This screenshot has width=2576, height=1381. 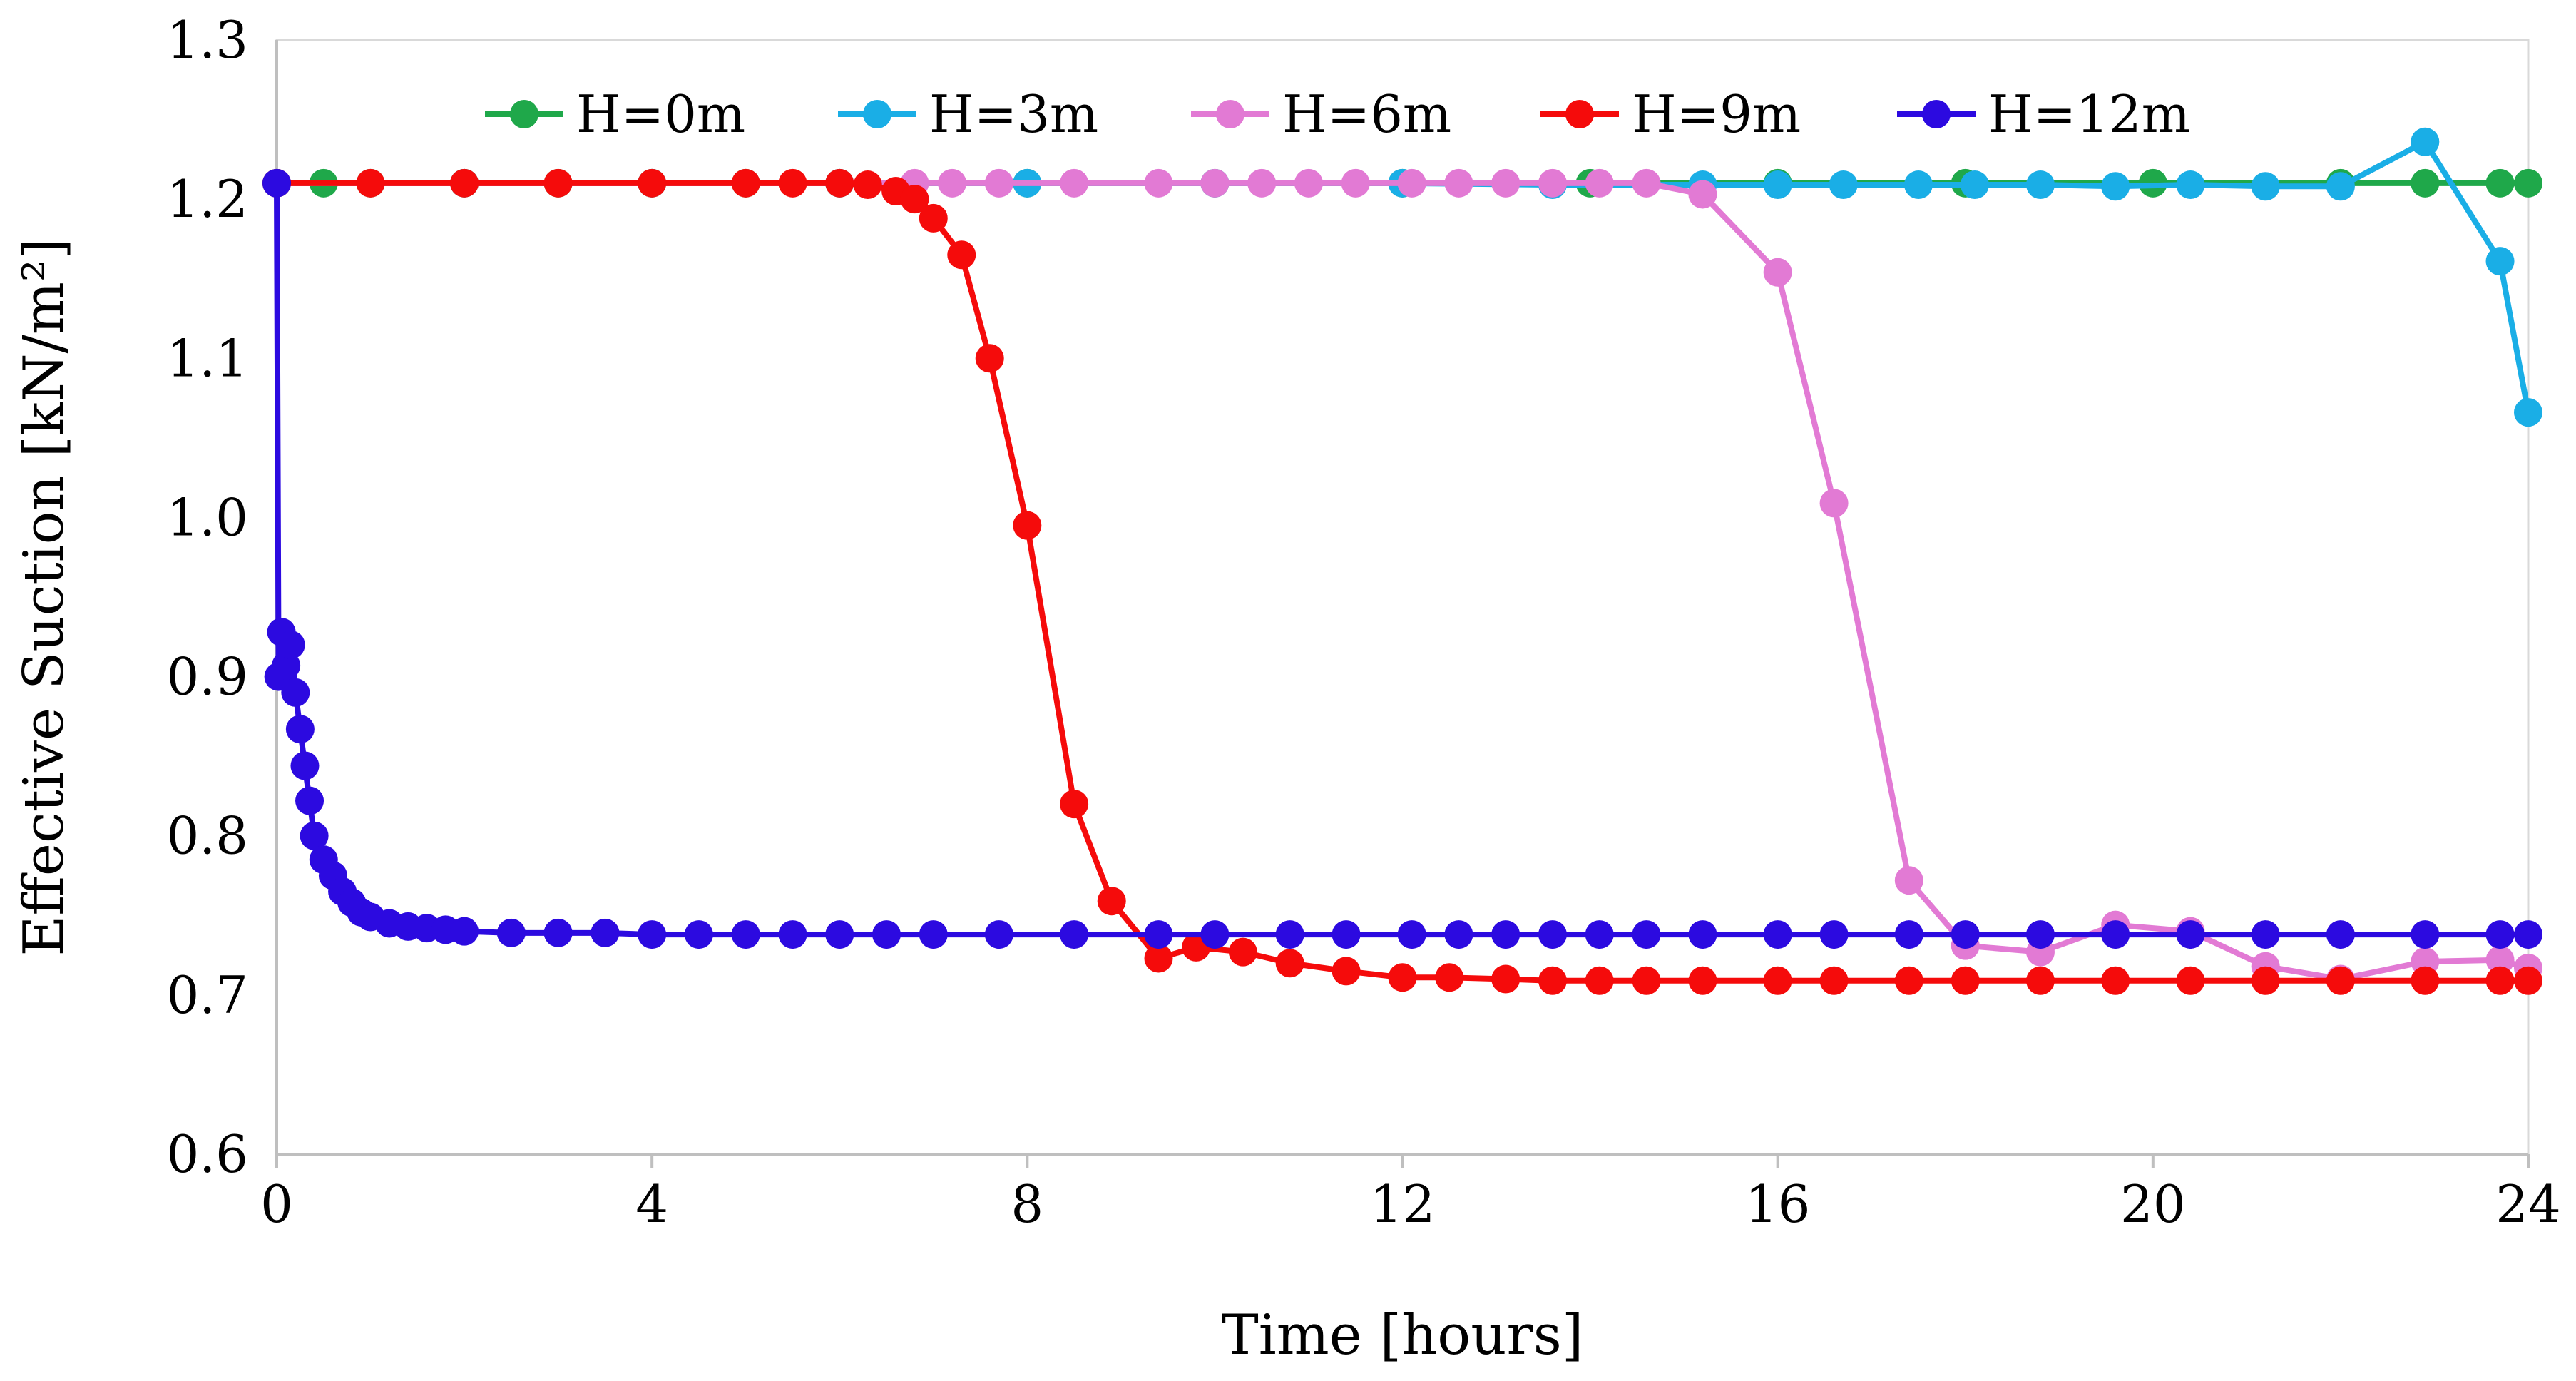 I want to click on legend-label: H=3m, so click(x=1014, y=114).